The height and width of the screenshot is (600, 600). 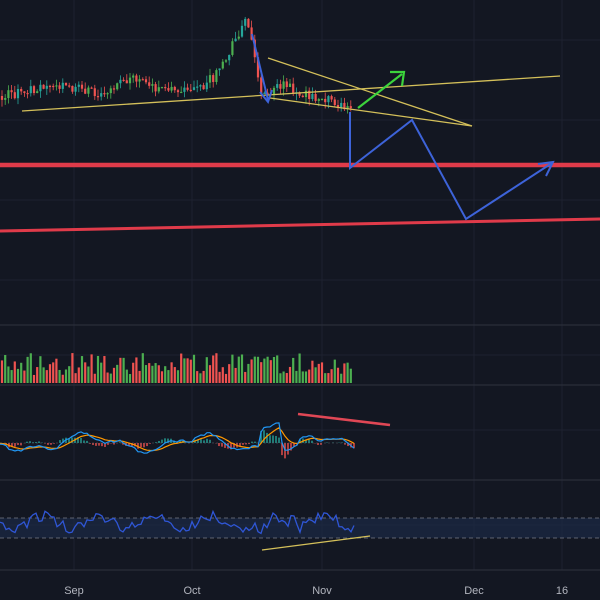 I want to click on projection-arrow-head, so click(x=546, y=168).